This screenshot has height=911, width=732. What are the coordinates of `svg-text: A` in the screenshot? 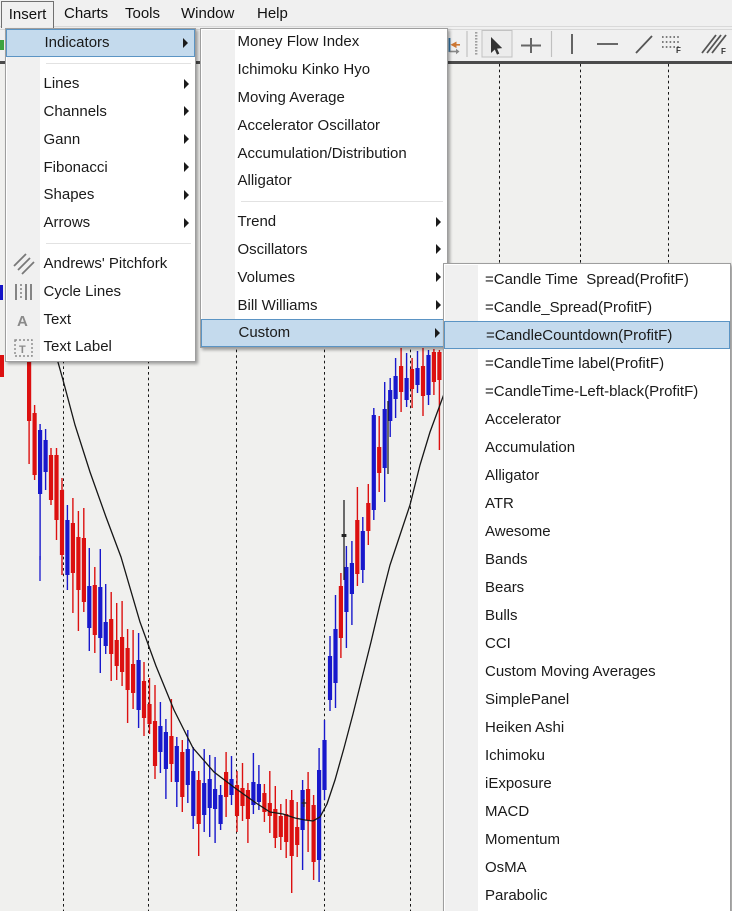 It's located at (22, 321).